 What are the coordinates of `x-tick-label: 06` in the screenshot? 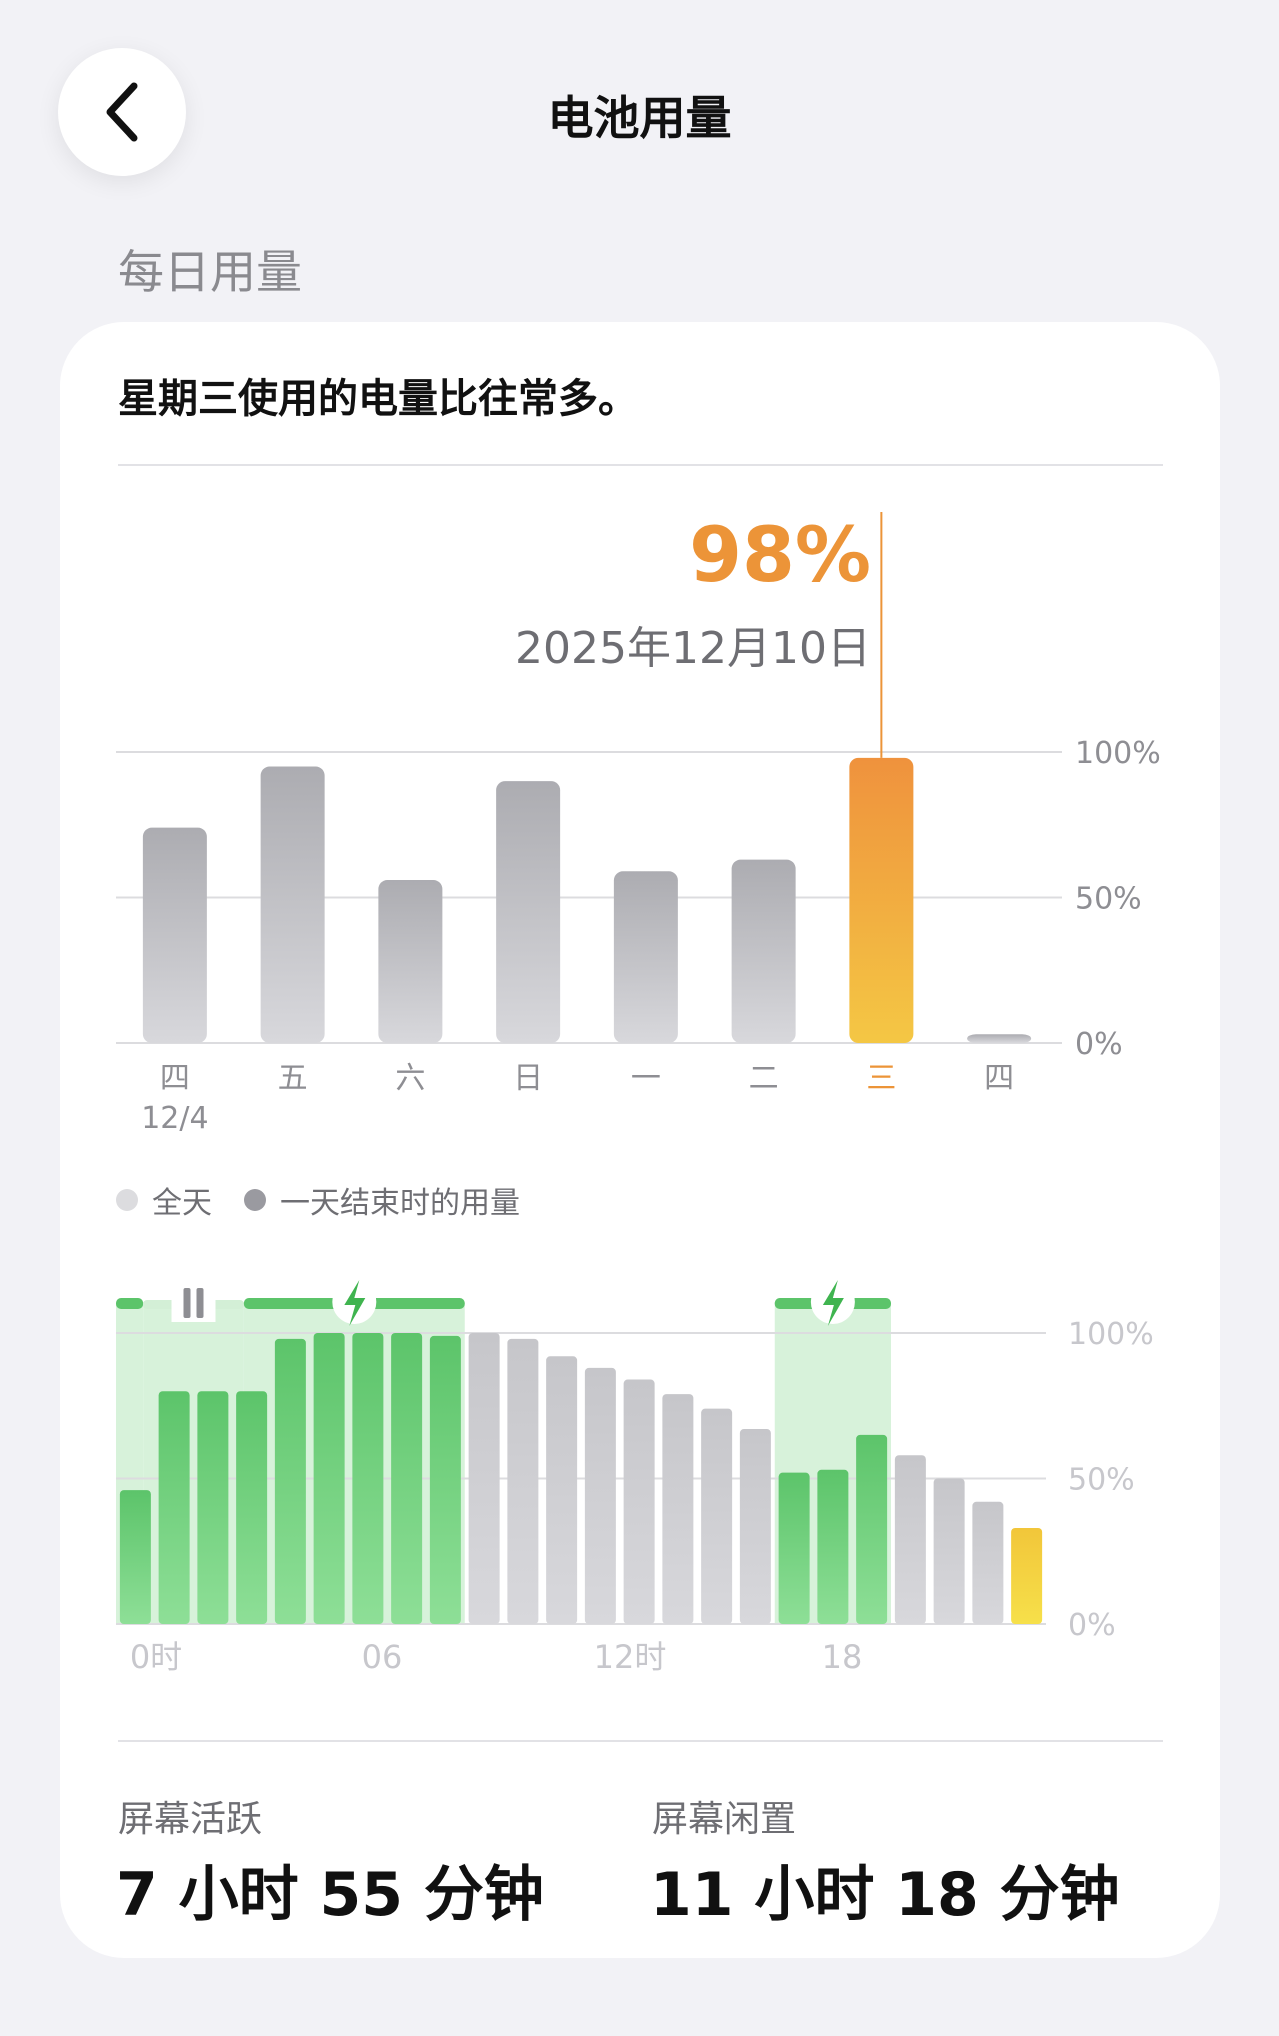 It's located at (382, 1657).